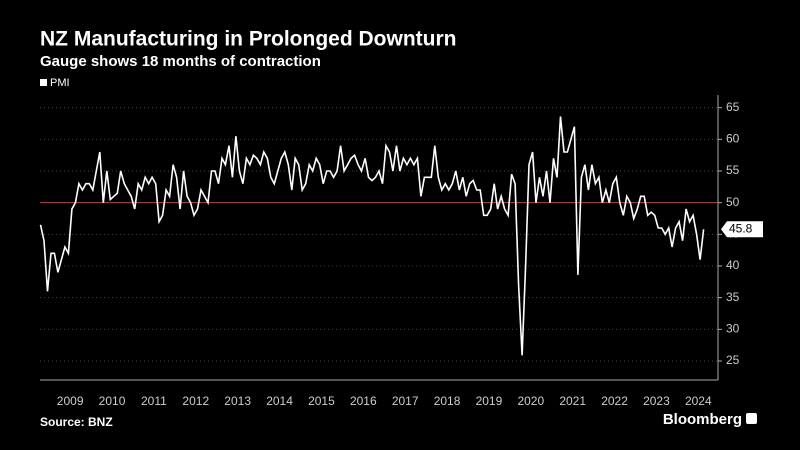 The width and height of the screenshot is (800, 450). What do you see at coordinates (248, 39) in the screenshot?
I see `chart-title: NZ Manufacturing in Prolonged Downturn` at bounding box center [248, 39].